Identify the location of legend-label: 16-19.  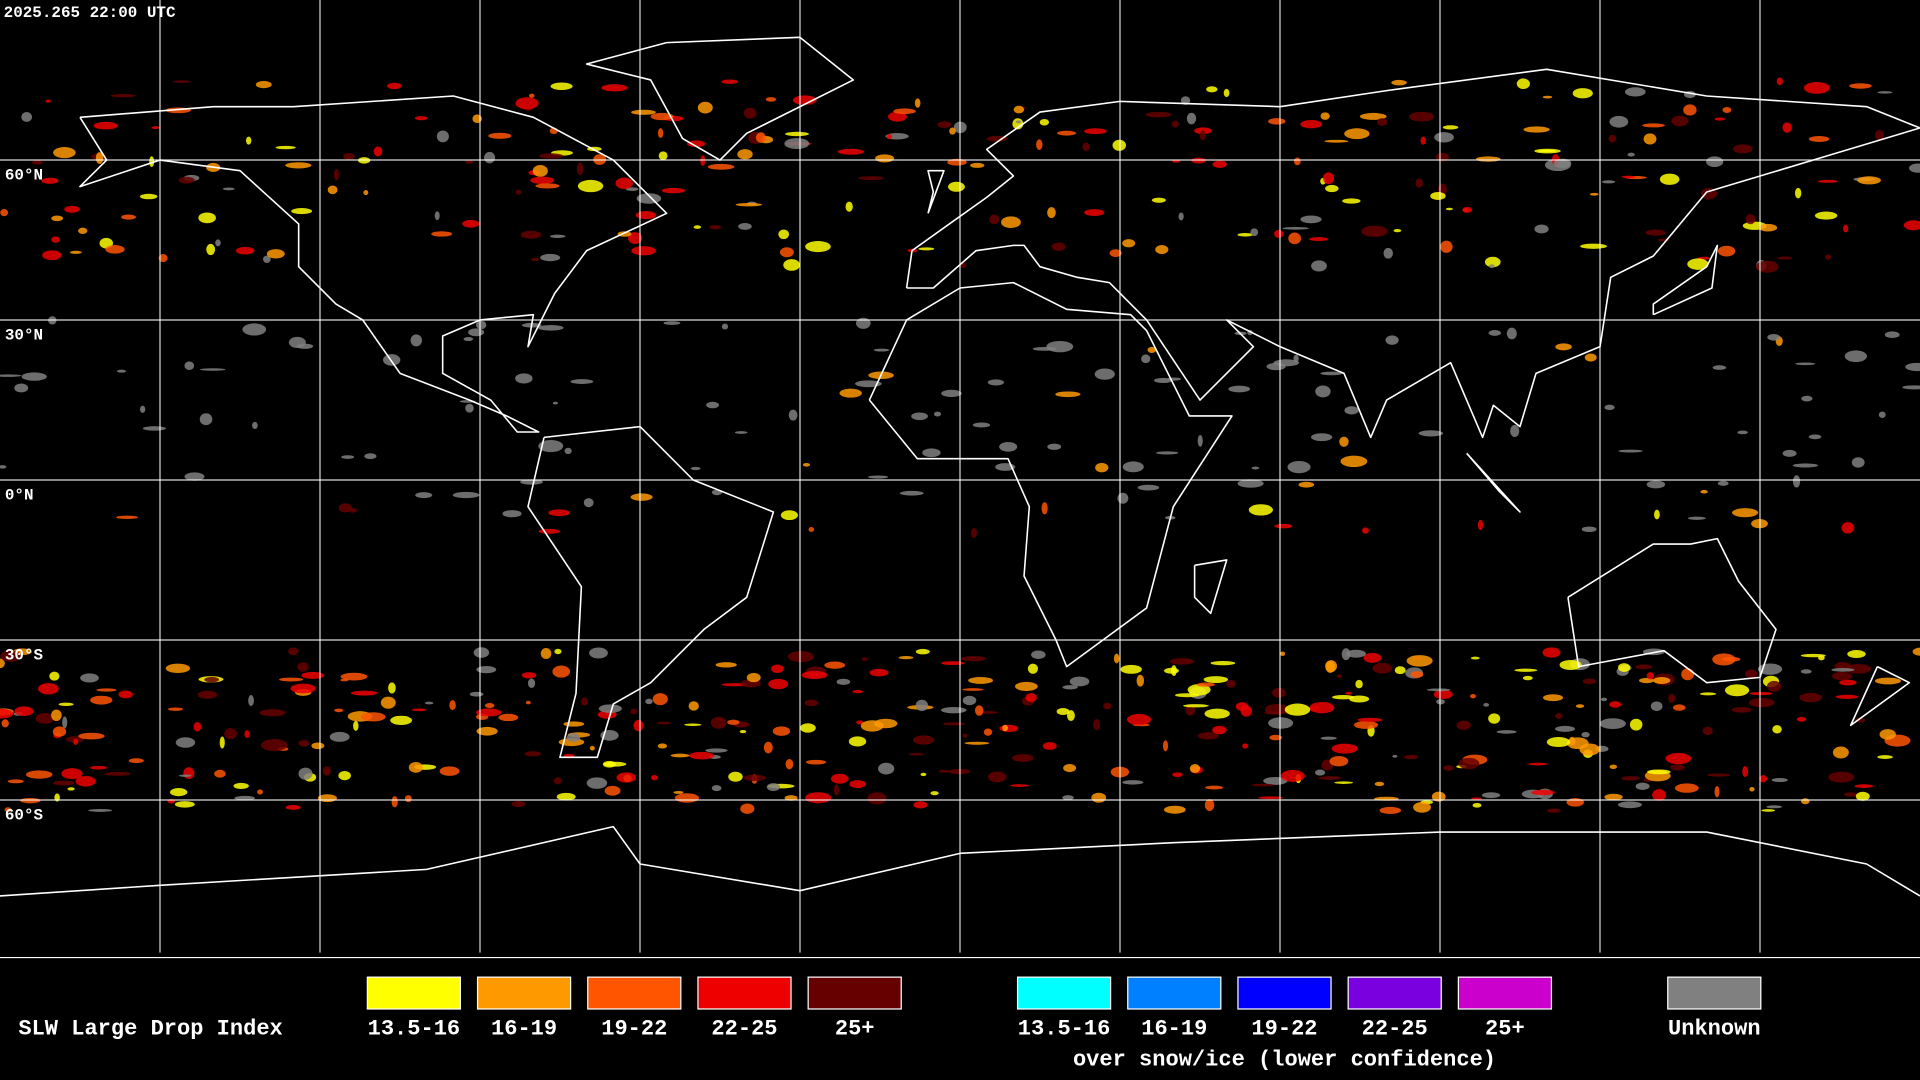
(1174, 1029).